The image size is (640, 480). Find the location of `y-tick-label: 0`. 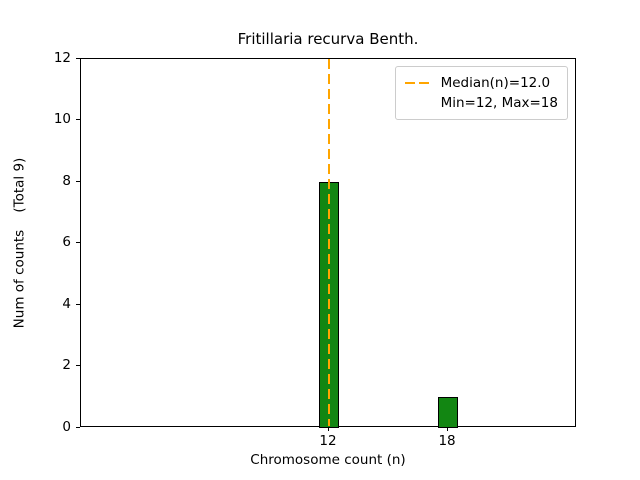

y-tick-label: 0 is located at coordinates (66, 426).